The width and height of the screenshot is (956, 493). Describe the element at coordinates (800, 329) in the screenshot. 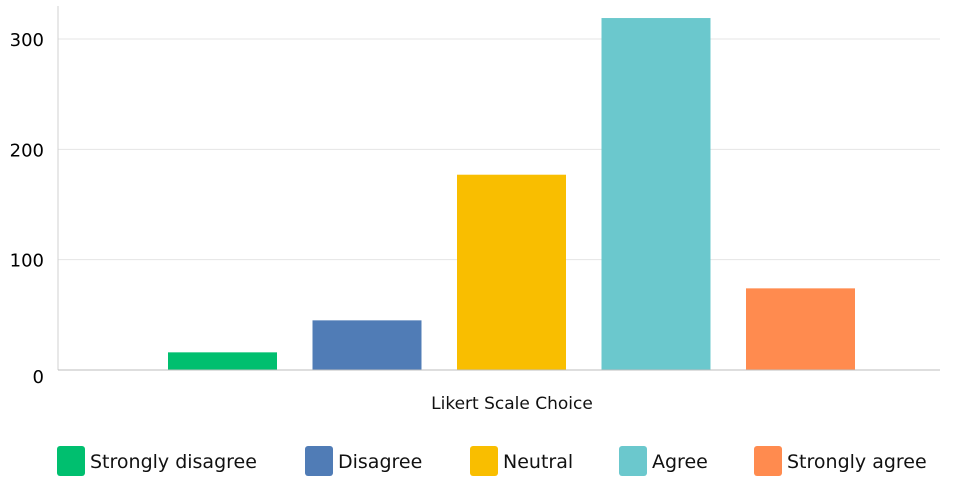

I see `bar-strongly-agree` at that location.